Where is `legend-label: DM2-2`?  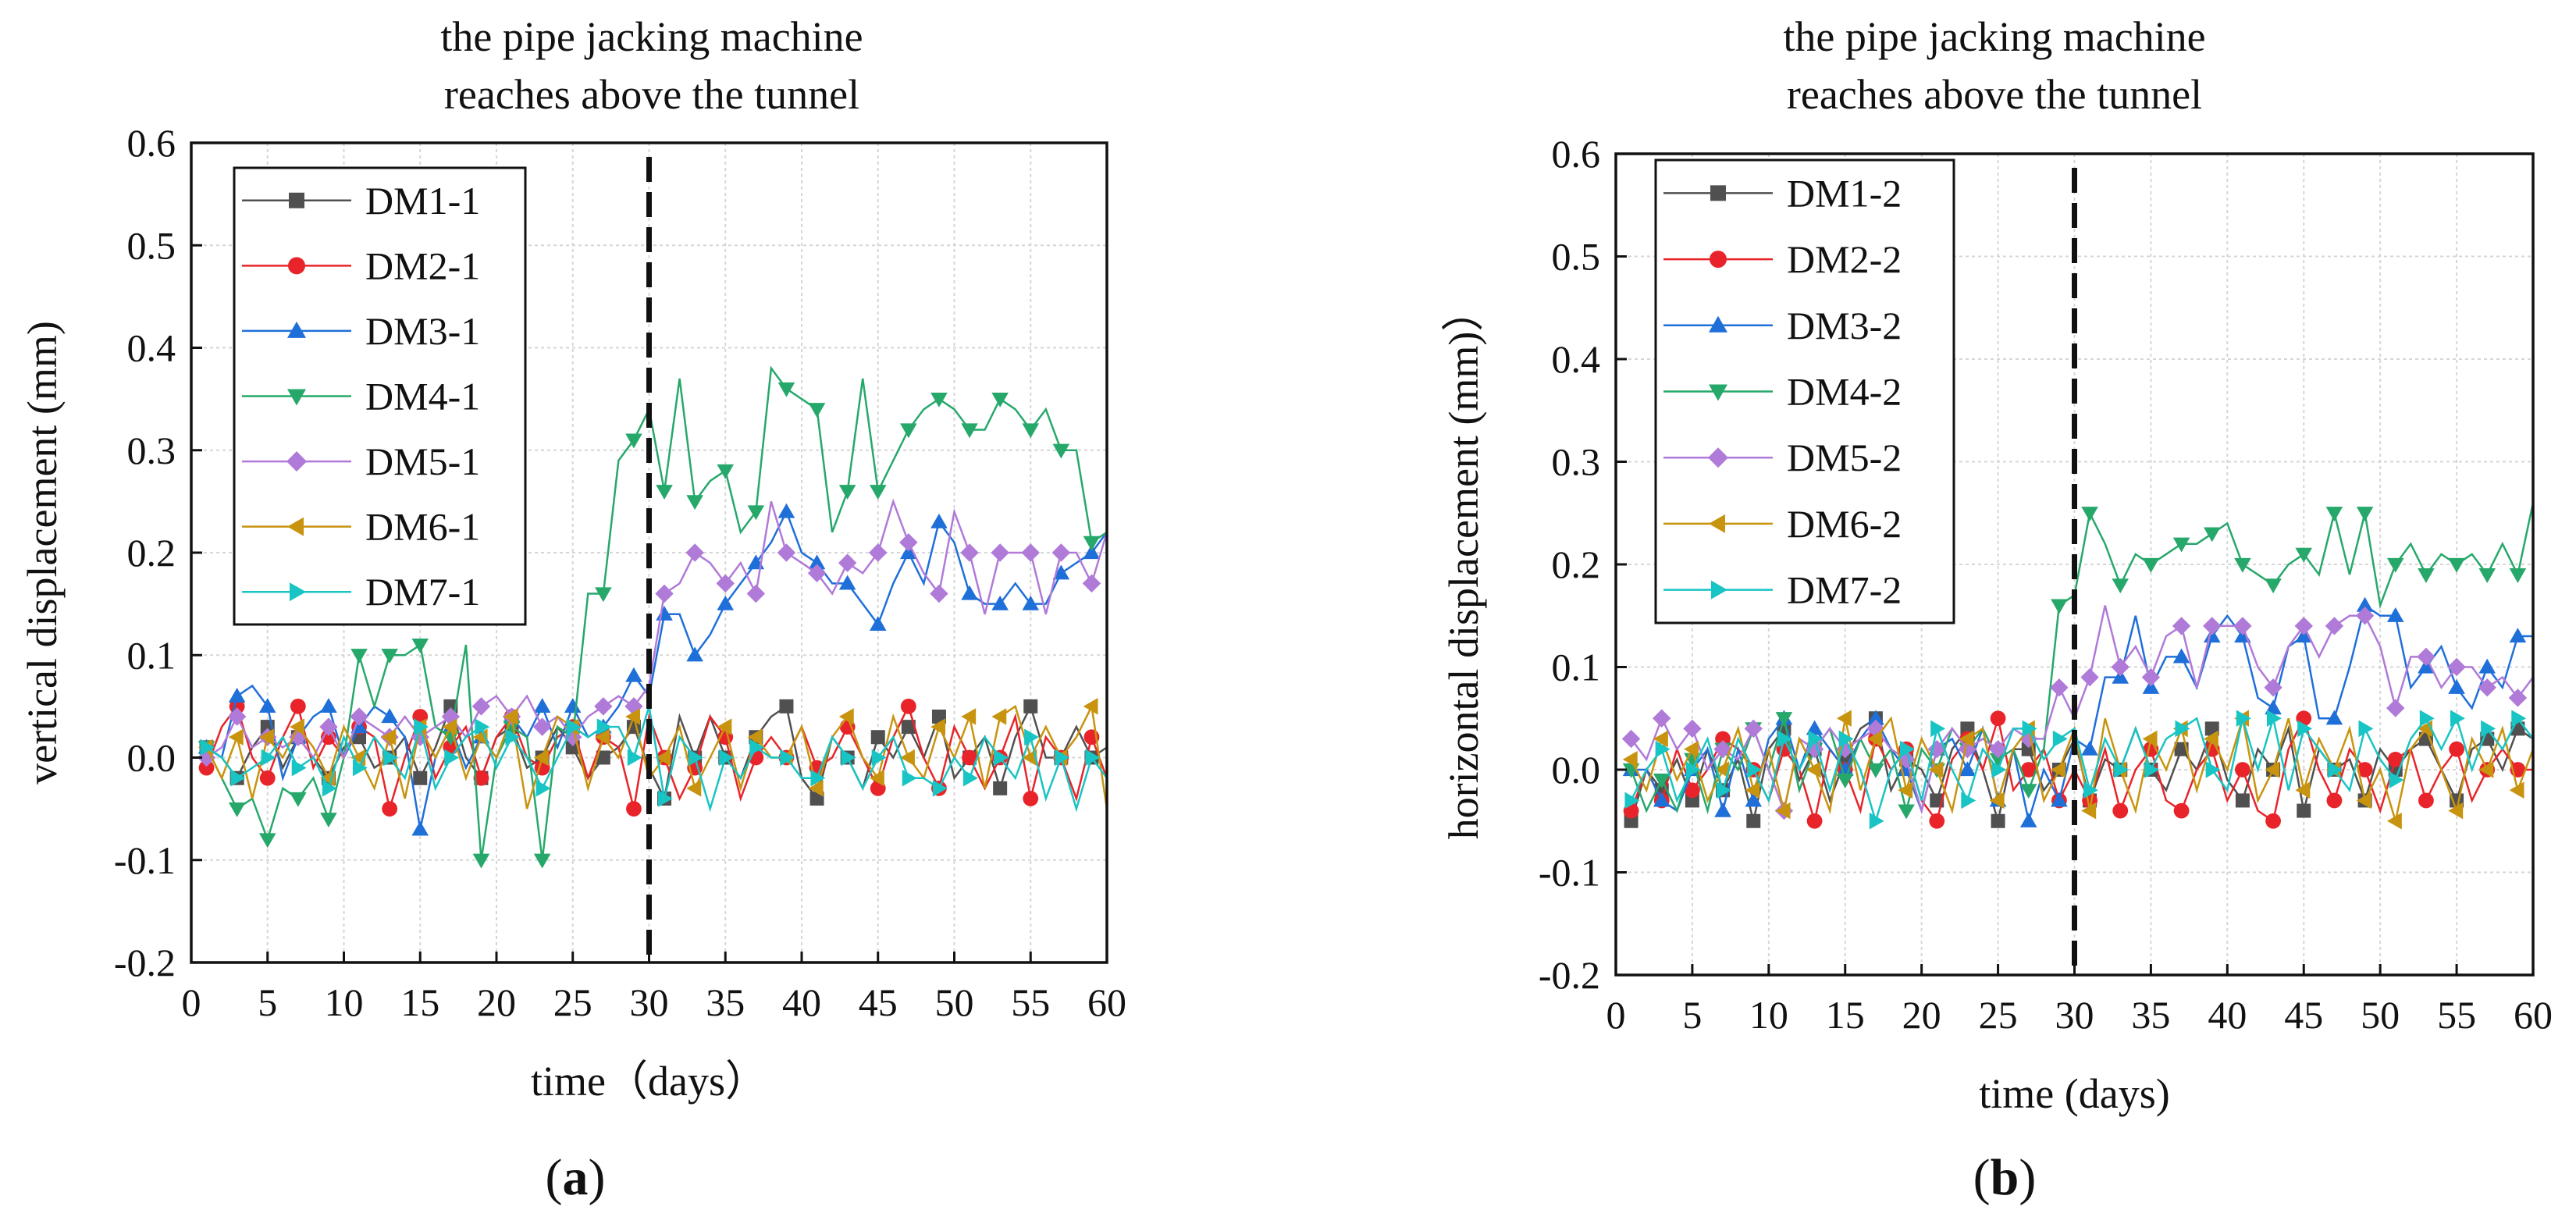 legend-label: DM2-2 is located at coordinates (1844, 259).